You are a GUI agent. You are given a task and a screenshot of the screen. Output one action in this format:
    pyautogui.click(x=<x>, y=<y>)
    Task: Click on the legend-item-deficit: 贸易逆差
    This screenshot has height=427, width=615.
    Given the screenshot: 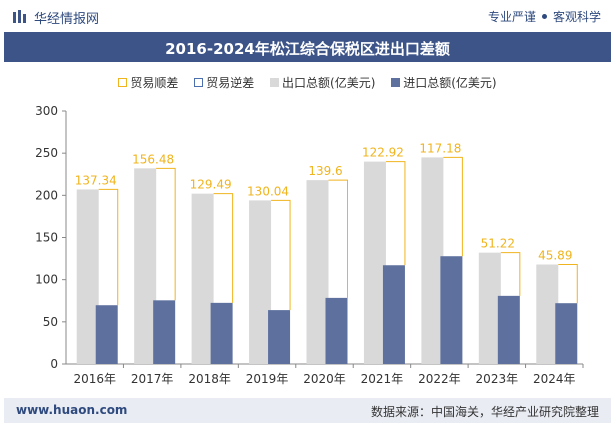 What is the action you would take?
    pyautogui.click(x=224, y=82)
    